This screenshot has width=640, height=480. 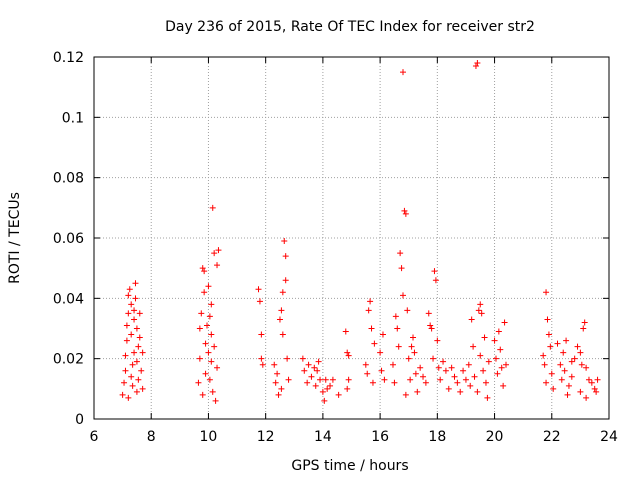 I want to click on y-tick-label: 0.08, so click(x=68, y=179).